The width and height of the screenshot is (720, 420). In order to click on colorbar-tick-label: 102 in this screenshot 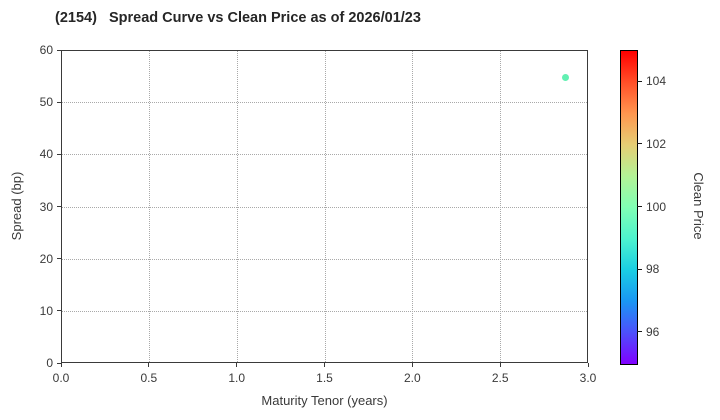, I will do `click(656, 143)`.